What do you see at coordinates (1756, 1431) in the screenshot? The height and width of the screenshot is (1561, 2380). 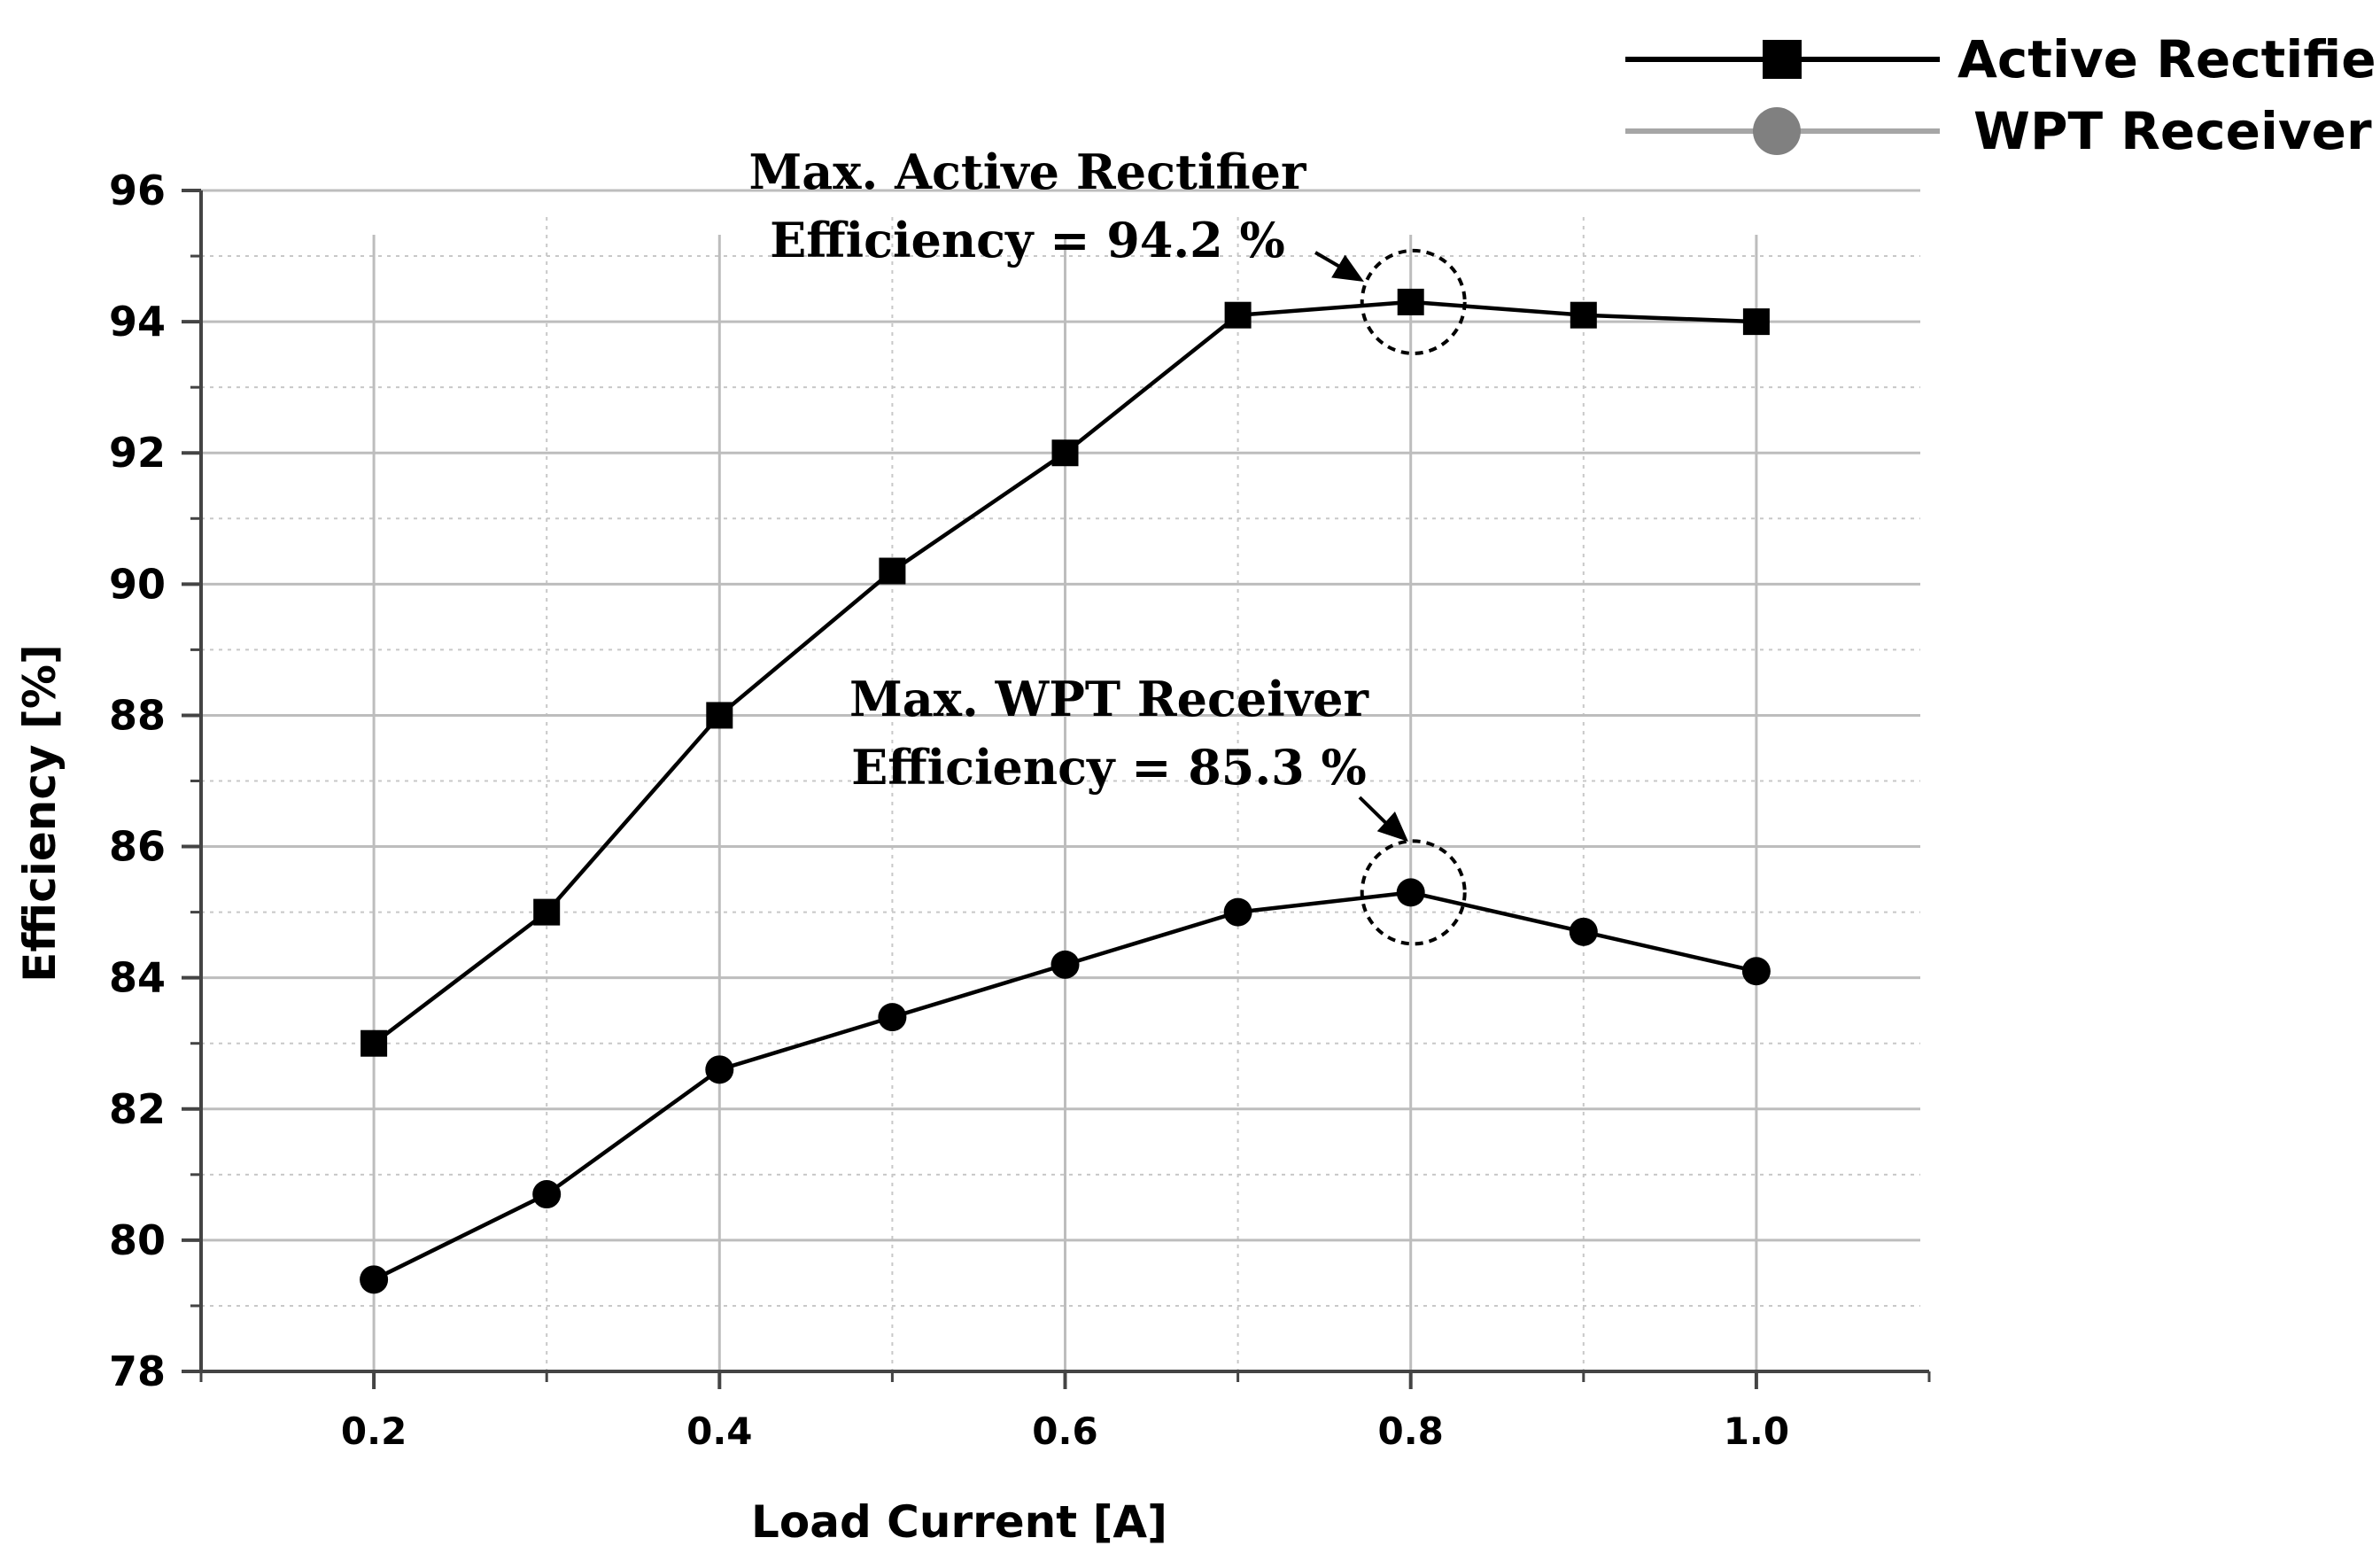 I see `x-tick-label-4: 1.0` at bounding box center [1756, 1431].